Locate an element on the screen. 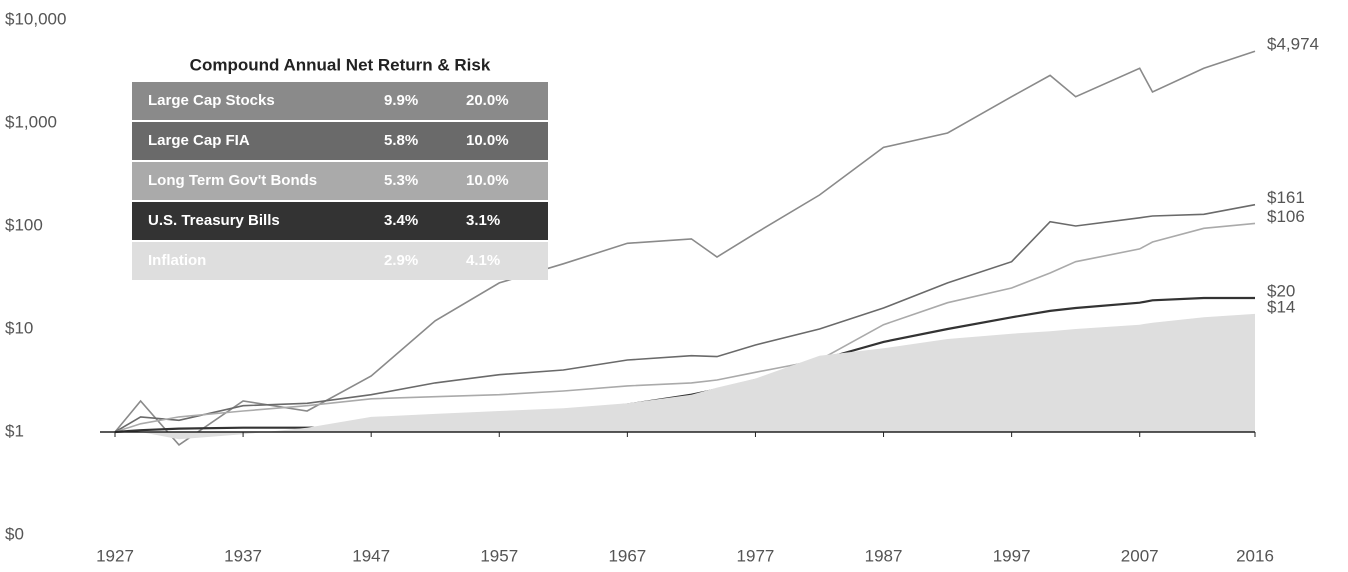 This screenshot has width=1348, height=572. x-tick-label: 1987 is located at coordinates (884, 555).